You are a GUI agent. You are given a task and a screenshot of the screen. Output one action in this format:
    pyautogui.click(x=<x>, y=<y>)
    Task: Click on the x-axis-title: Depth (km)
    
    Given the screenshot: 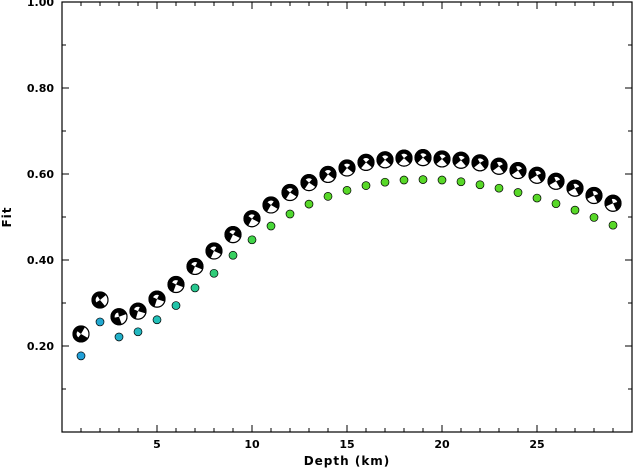 What is the action you would take?
    pyautogui.click(x=347, y=461)
    